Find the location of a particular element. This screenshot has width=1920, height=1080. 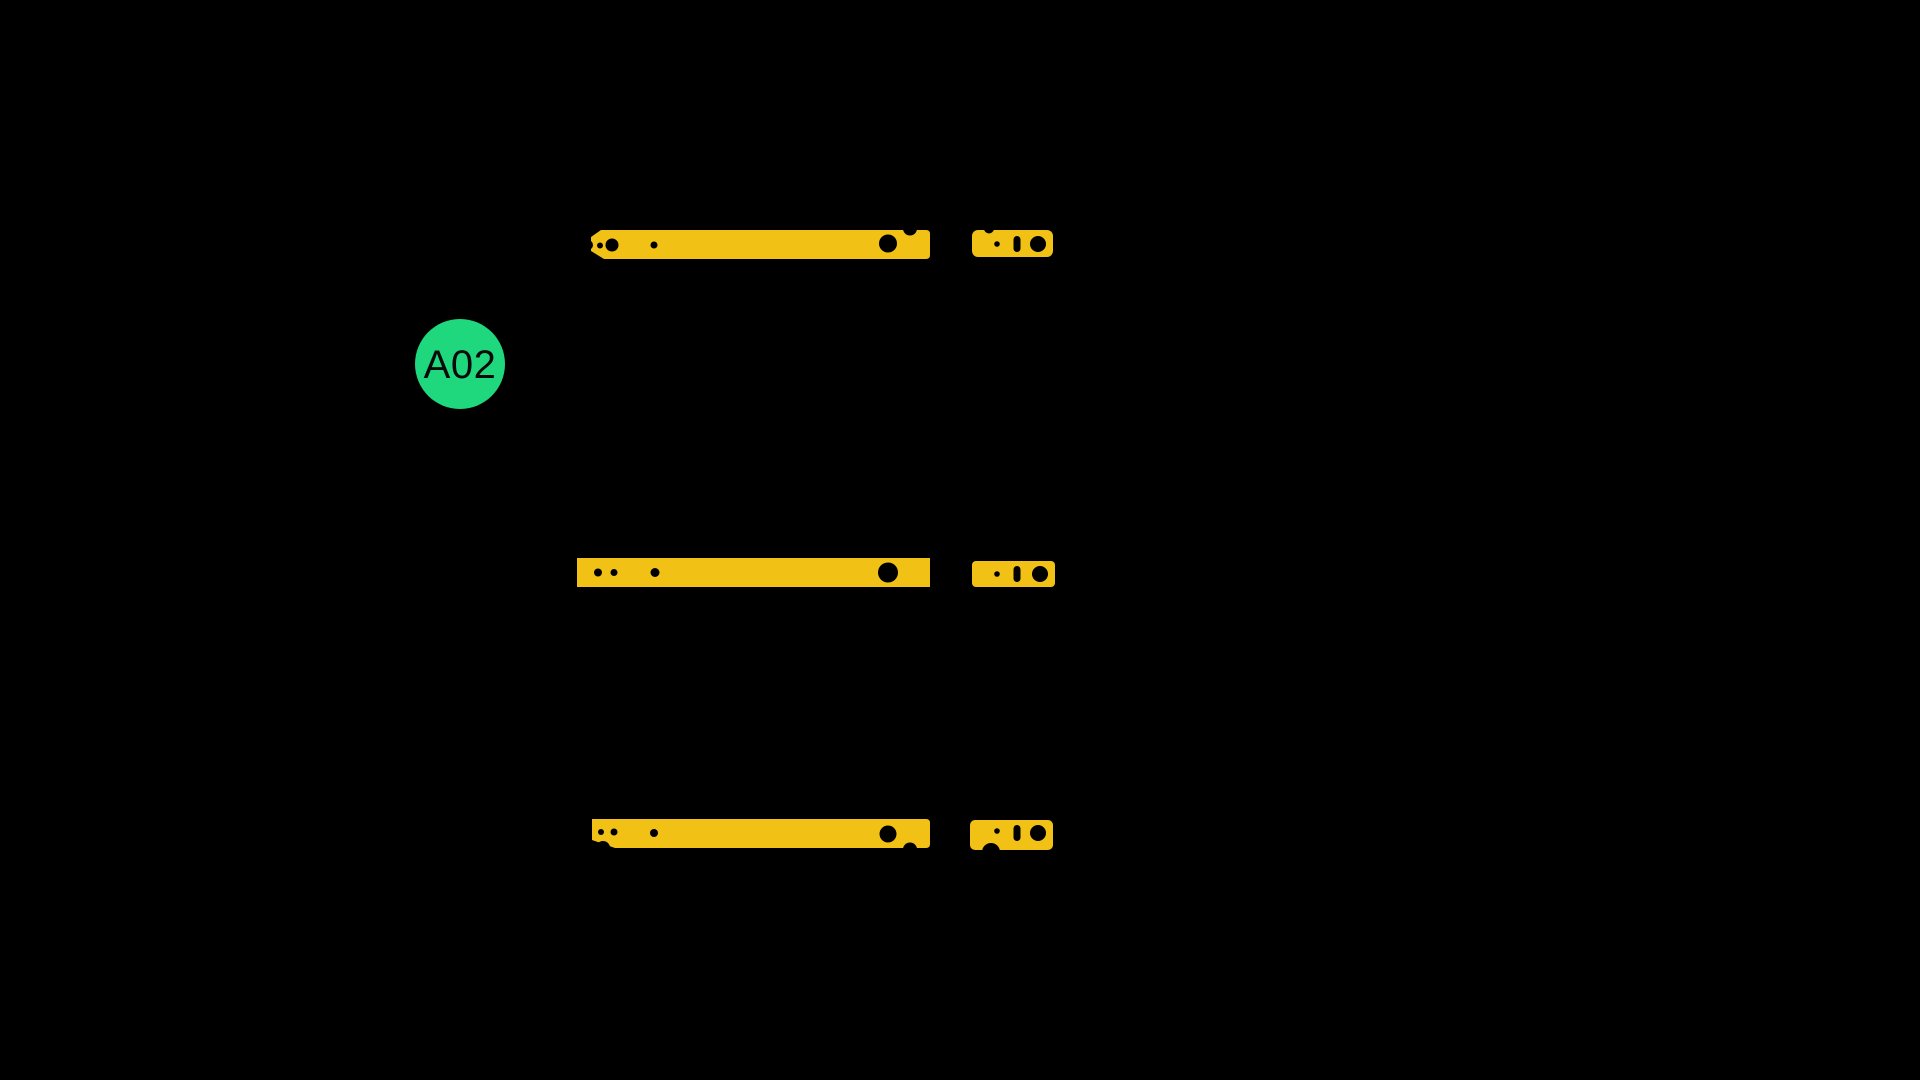

long-slide-rail-bottom is located at coordinates (761, 838).